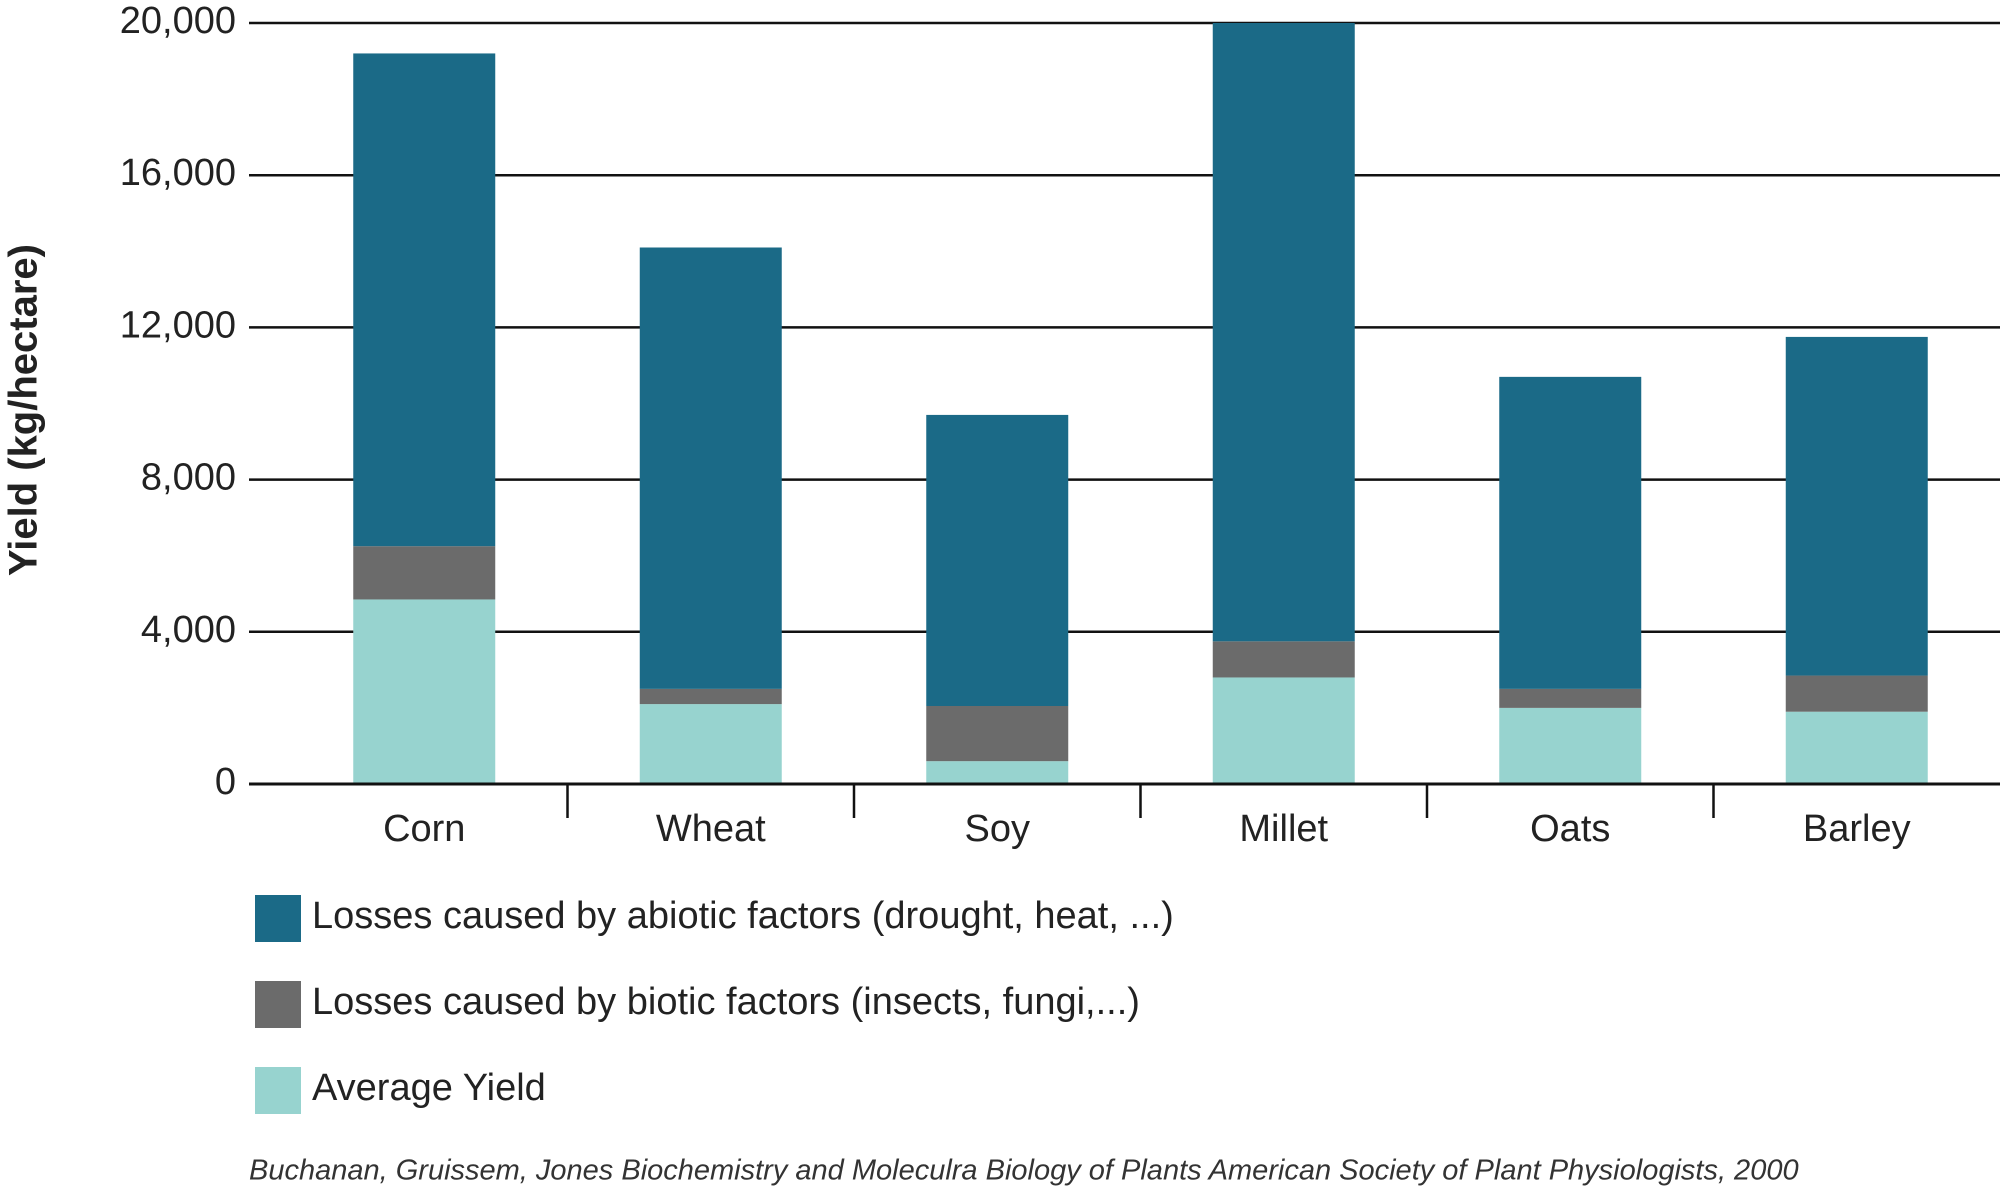 The width and height of the screenshot is (2000, 1192). Describe the element at coordinates (429, 1088) in the screenshot. I see `legend-label: Average Yield` at that location.